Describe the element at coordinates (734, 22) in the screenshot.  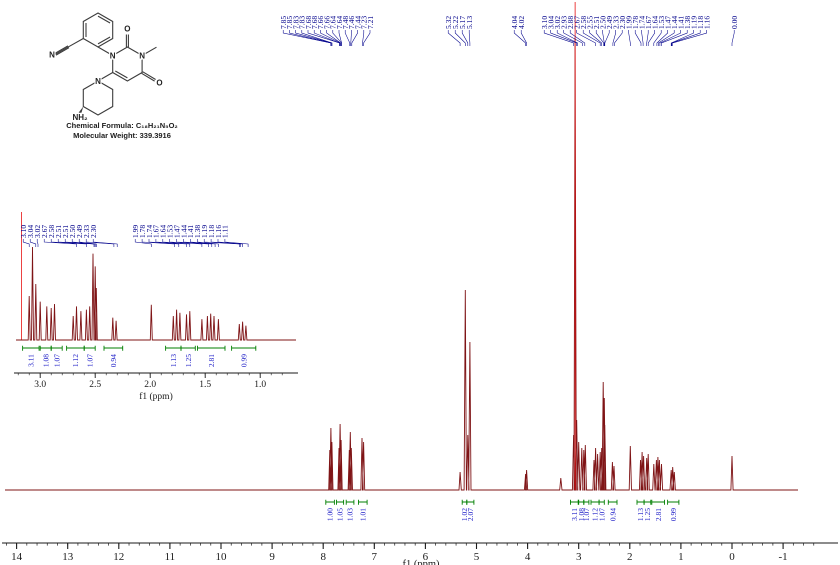
I see `peak-label: 0.00` at that location.